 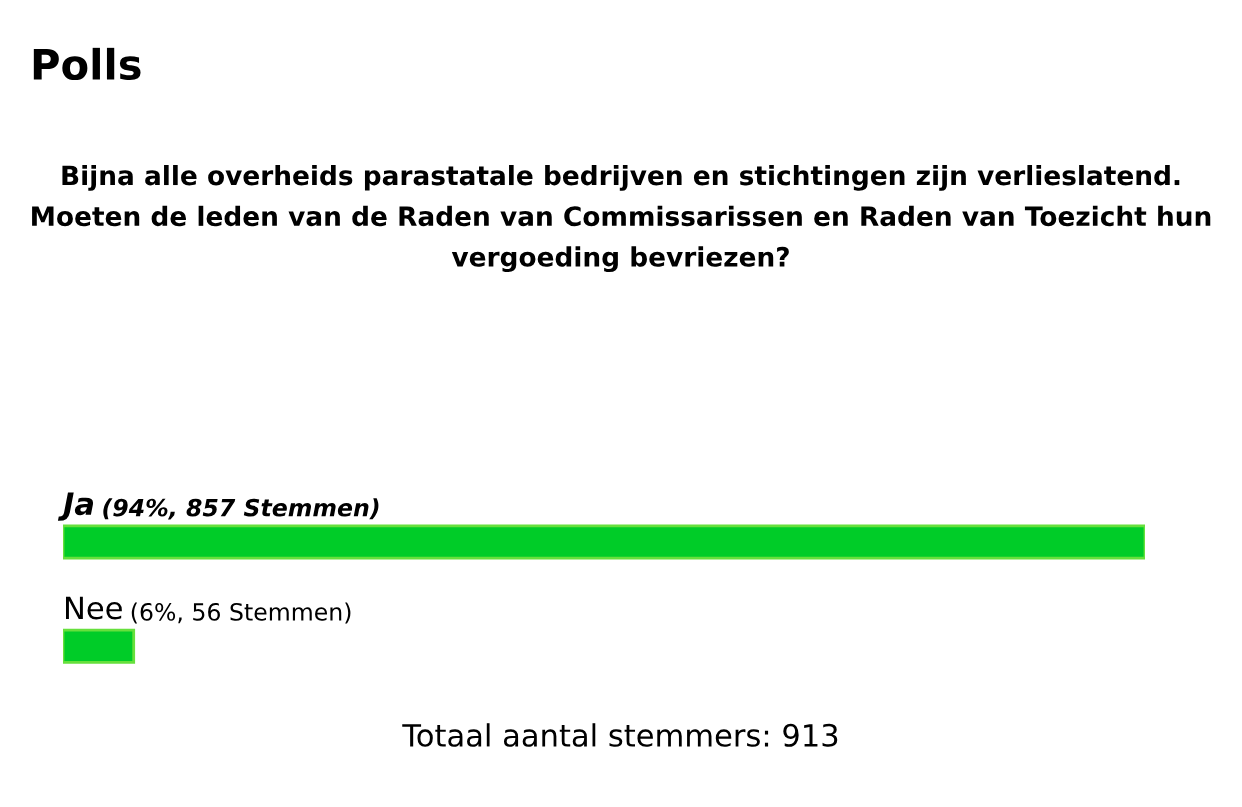 I want to click on chart-title: Polls, so click(x=87, y=64).